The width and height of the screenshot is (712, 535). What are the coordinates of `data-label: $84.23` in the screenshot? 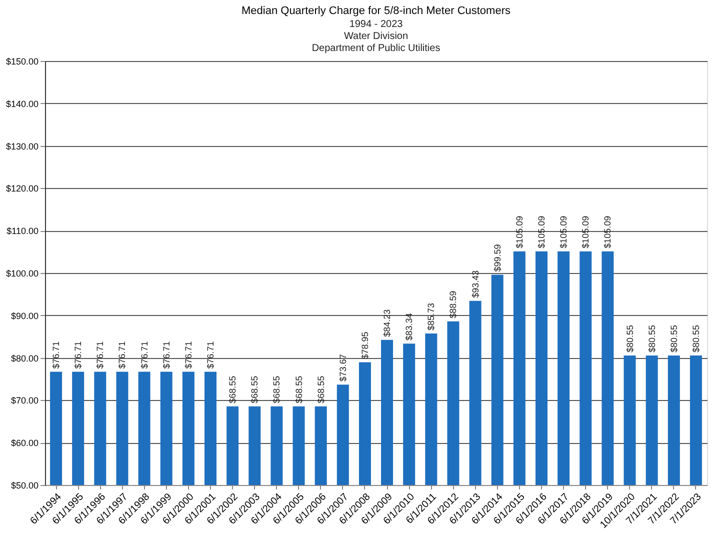 It's located at (387, 323).